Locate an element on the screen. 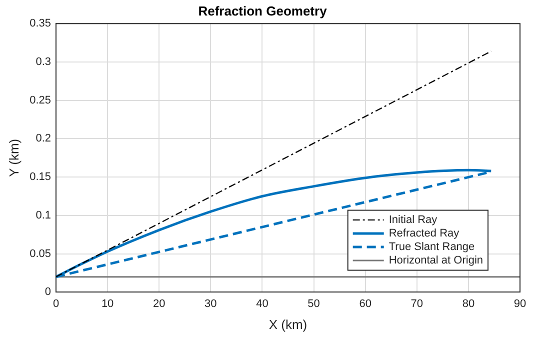  y-tick-label: 0.1 is located at coordinates (44, 215).